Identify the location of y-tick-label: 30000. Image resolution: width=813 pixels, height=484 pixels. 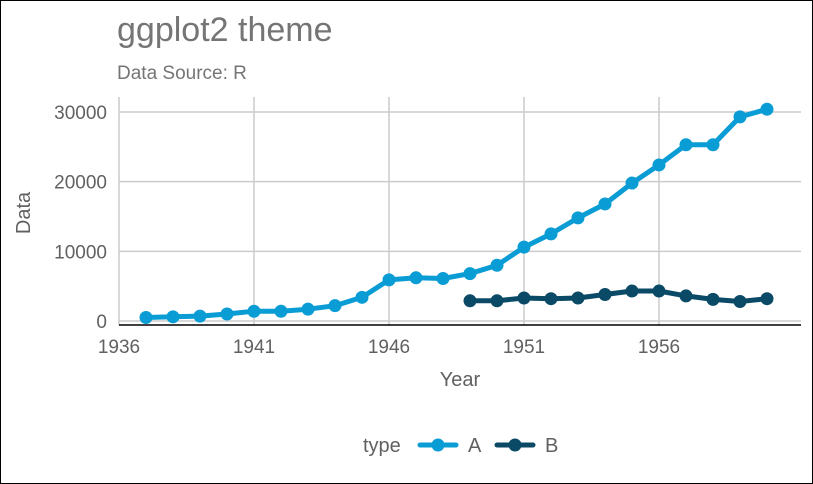
(80, 113).